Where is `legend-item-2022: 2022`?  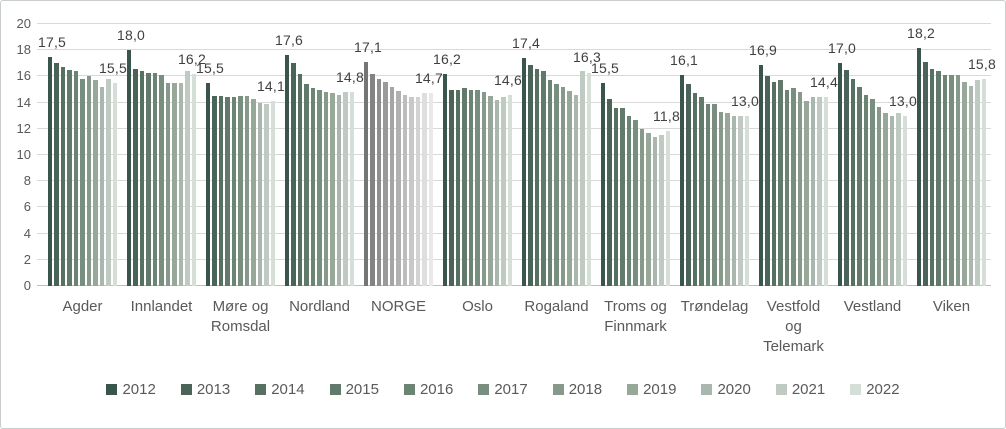 legend-item-2022: 2022 is located at coordinates (875, 389).